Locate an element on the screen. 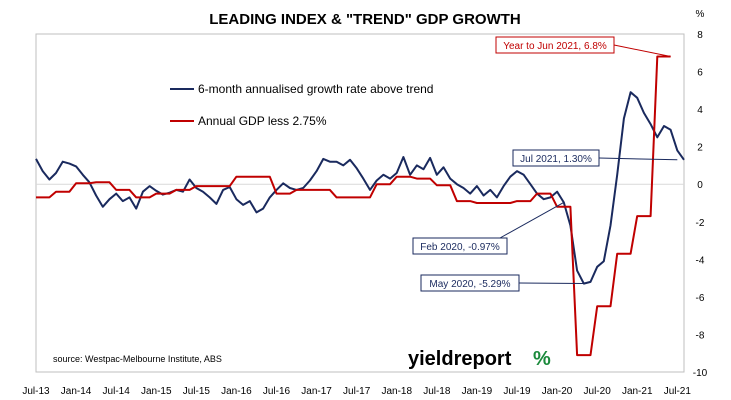 The width and height of the screenshot is (731, 400). source-note: source: Westpac-Melbourne Institute, ABS is located at coordinates (137, 359).